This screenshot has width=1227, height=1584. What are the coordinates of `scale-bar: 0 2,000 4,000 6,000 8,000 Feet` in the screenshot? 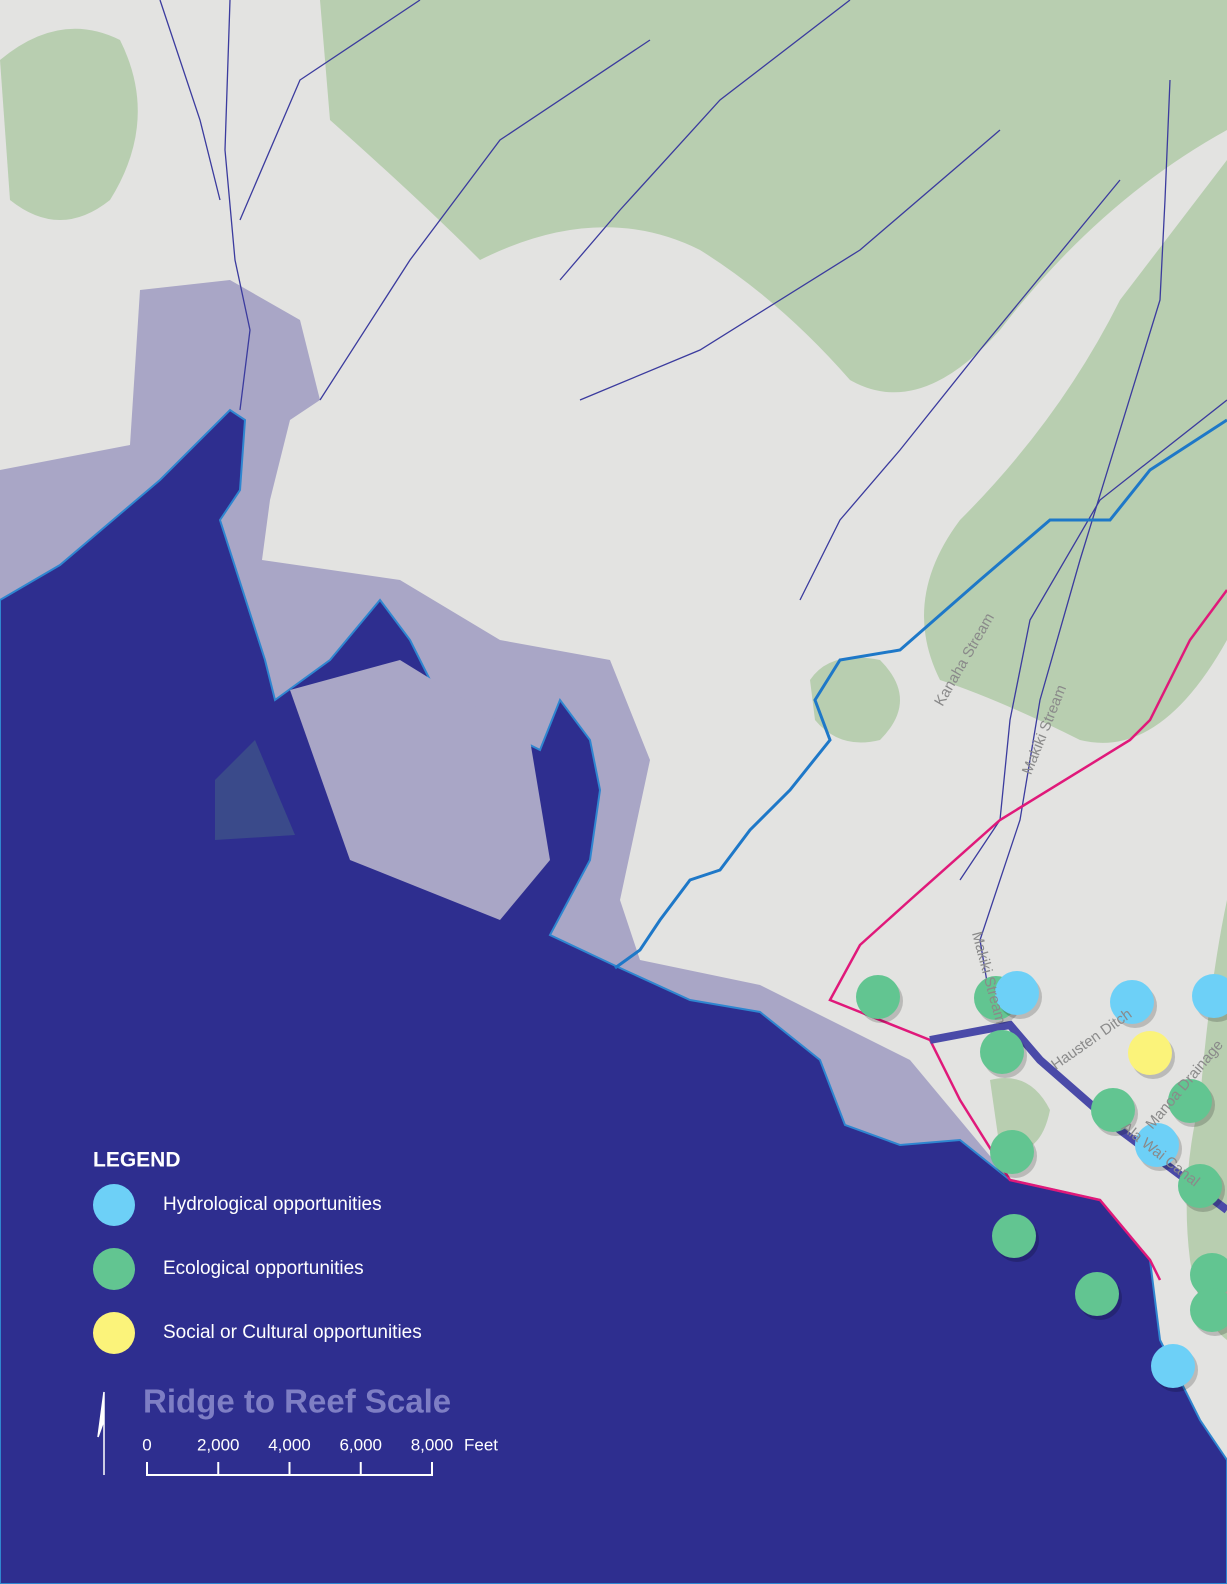 It's located at (320, 1455).